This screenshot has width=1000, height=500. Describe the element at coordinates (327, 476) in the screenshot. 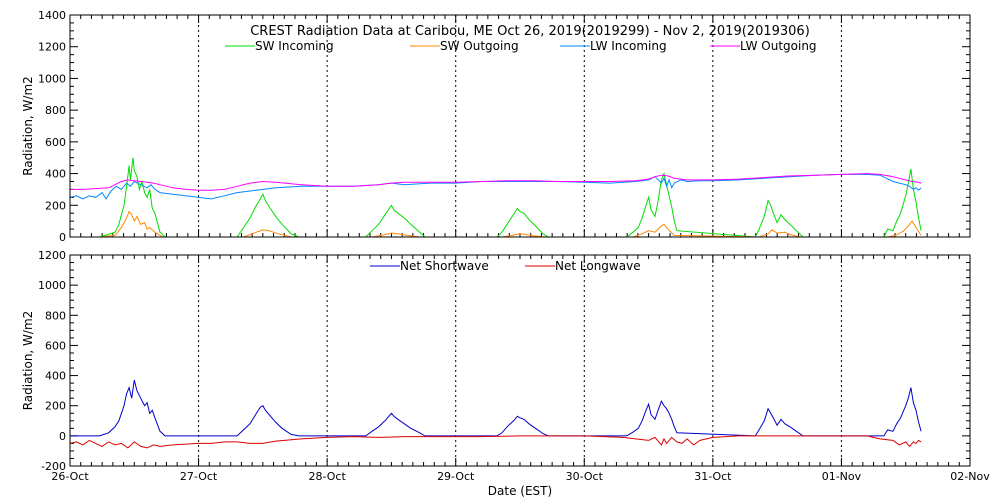

I see `x-tick-label: 28-Oct` at that location.